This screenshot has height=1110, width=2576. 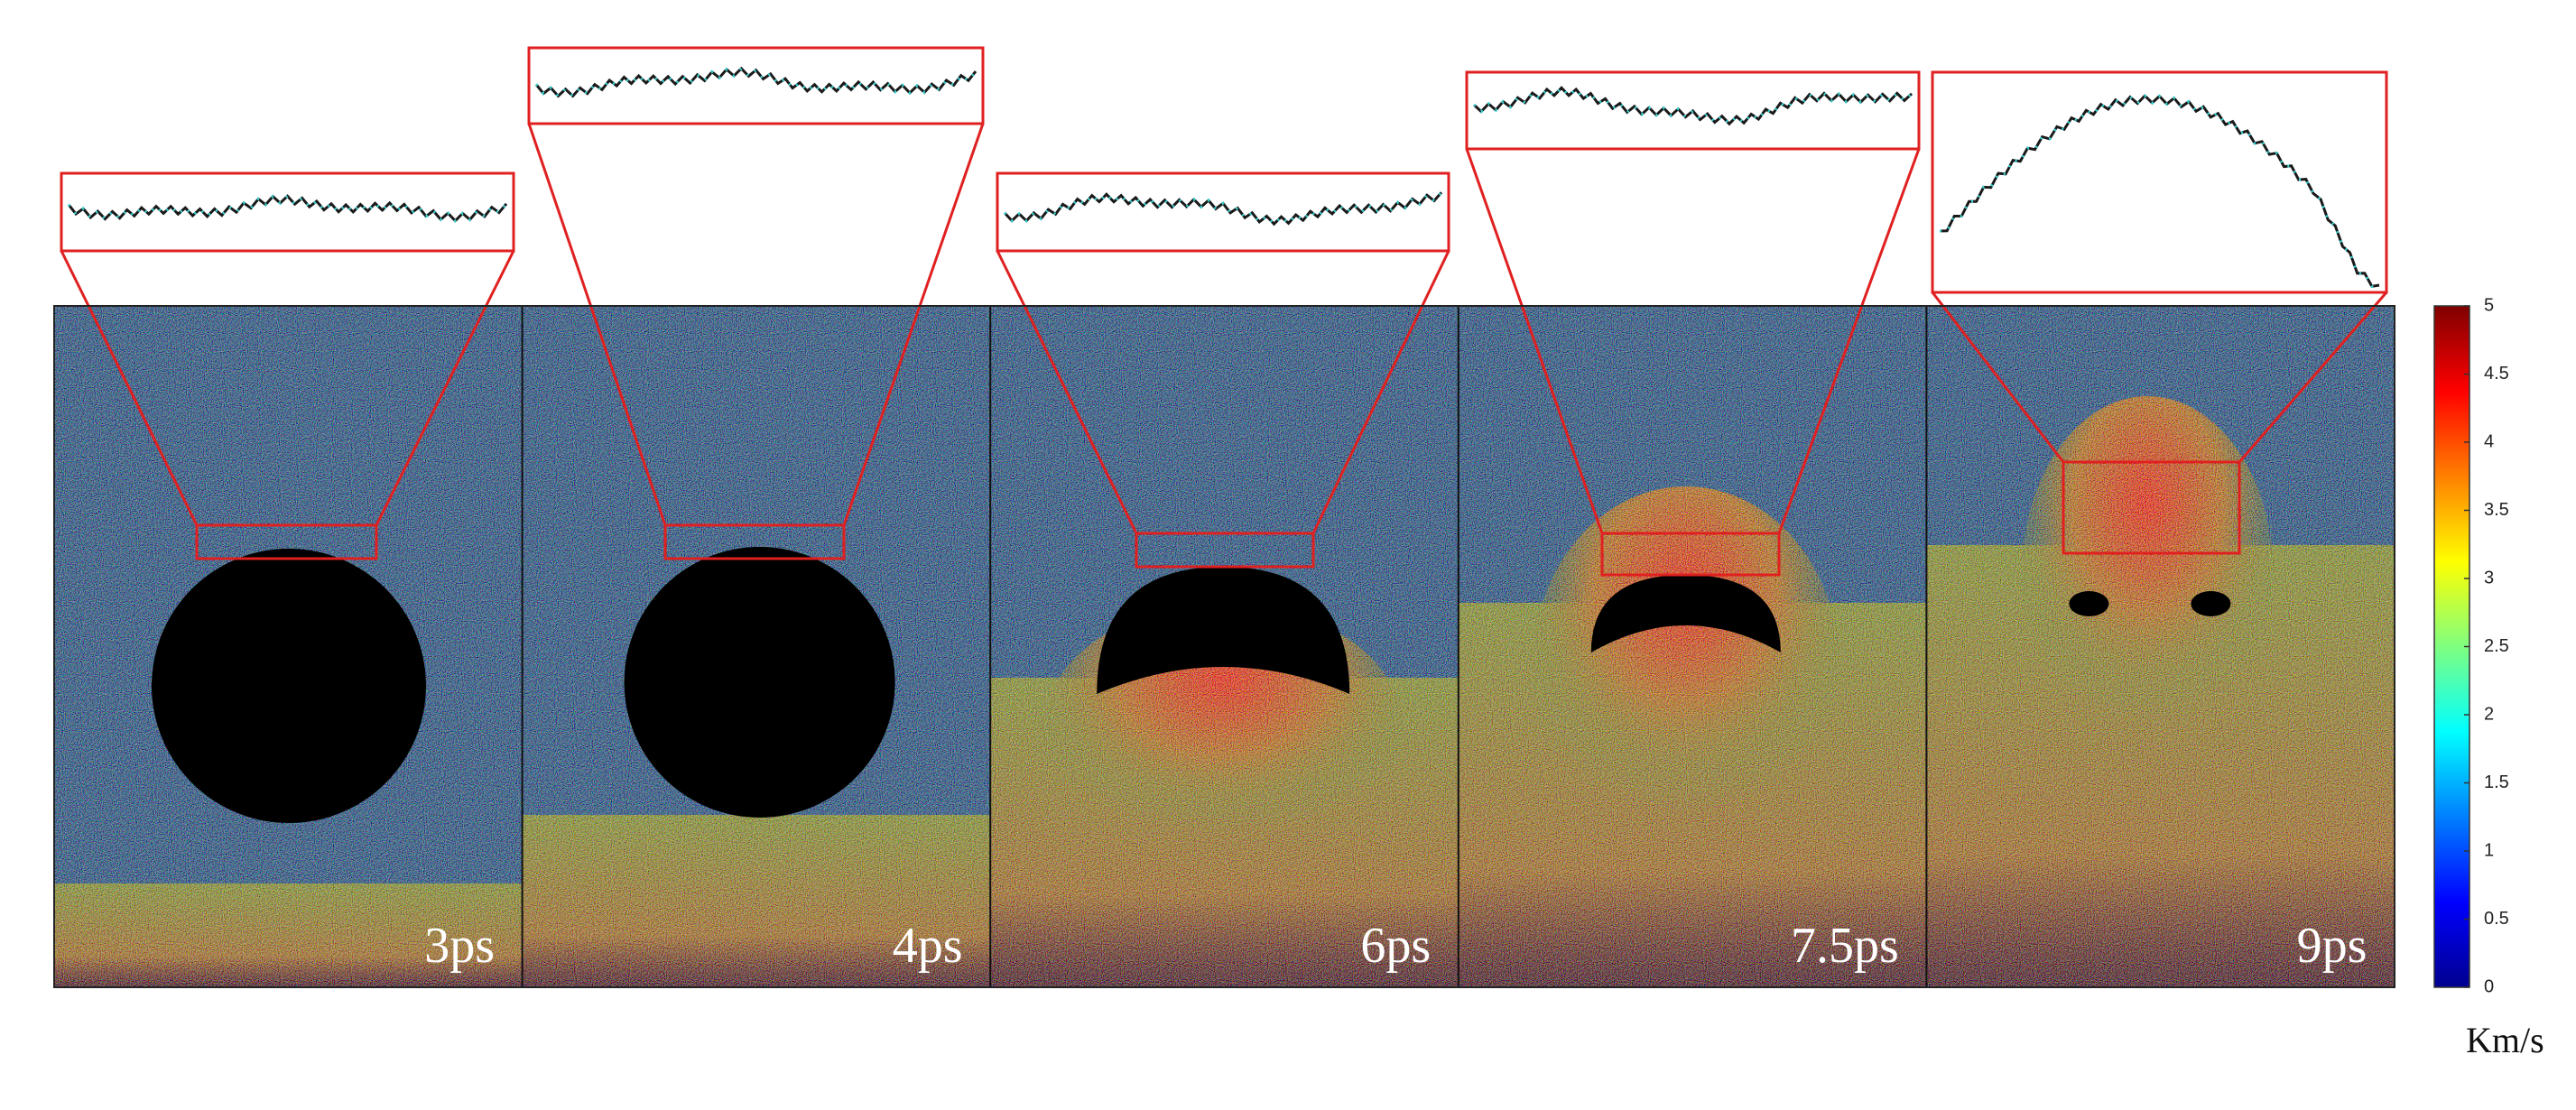 What do you see at coordinates (2496, 374) in the screenshot?
I see `colorbar-tick-label: 4.5` at bounding box center [2496, 374].